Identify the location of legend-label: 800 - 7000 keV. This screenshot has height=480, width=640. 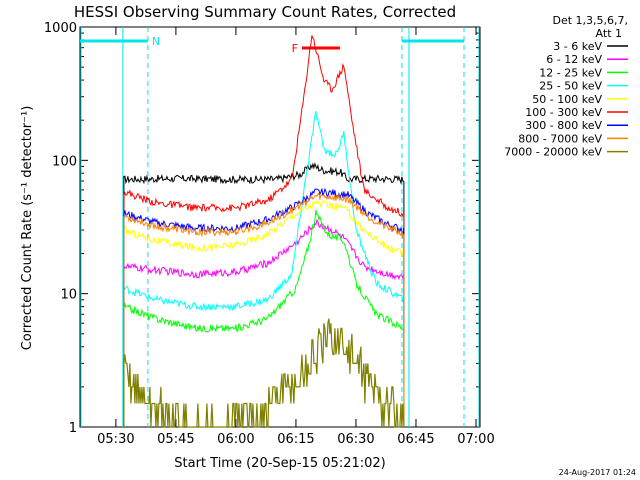
(560, 138).